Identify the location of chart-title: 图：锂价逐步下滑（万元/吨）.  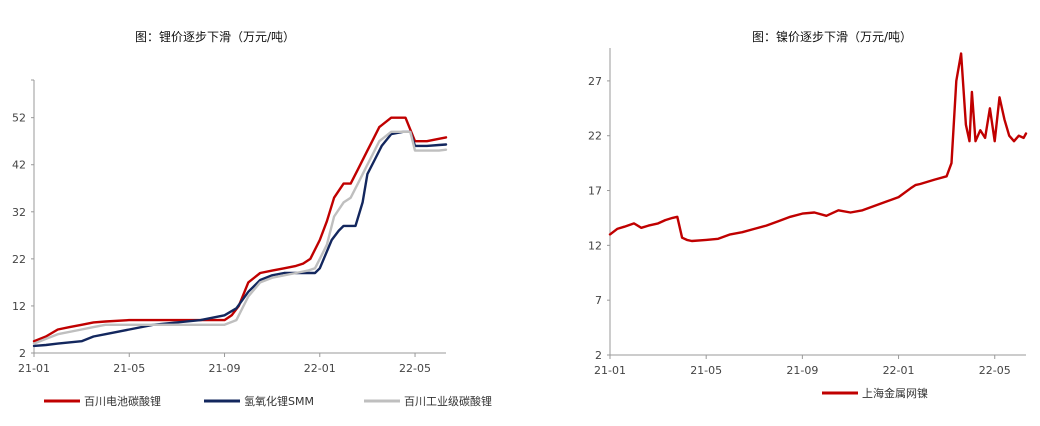
(215, 36).